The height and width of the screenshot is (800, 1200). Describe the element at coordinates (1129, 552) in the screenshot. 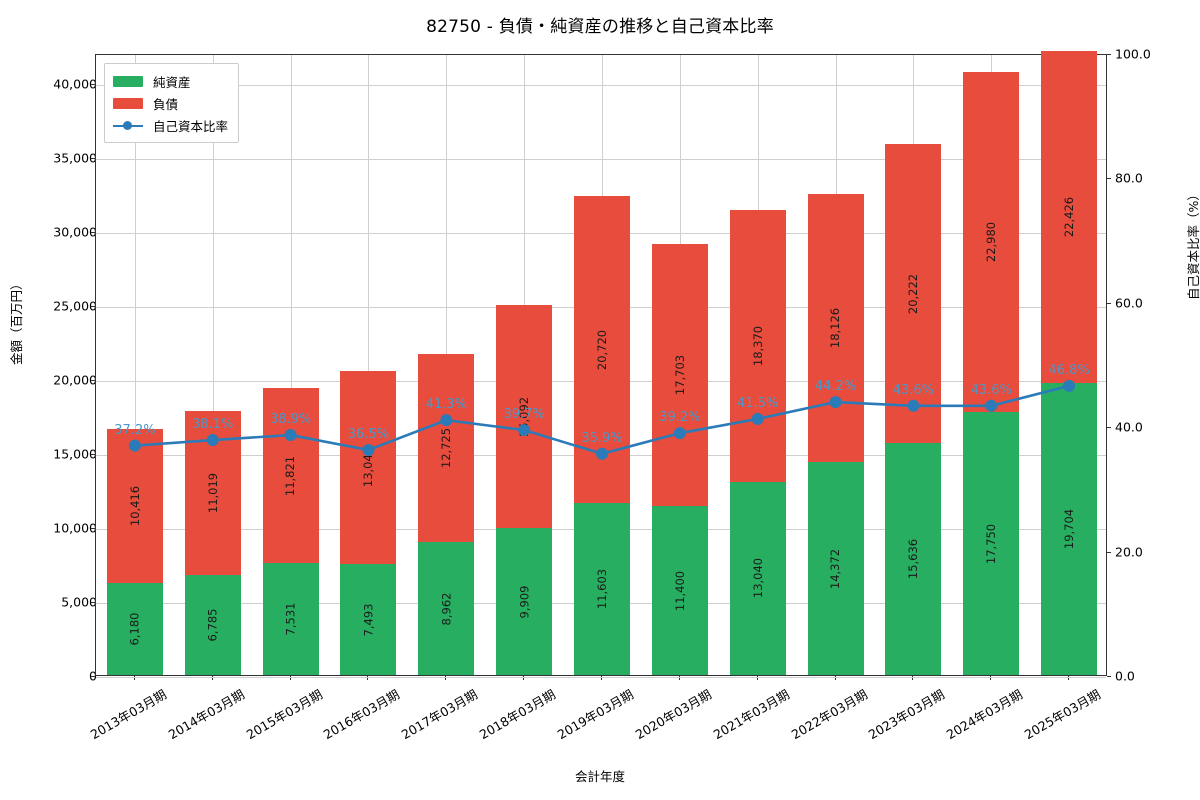

I see `y-tick-label-right: 20.0` at that location.